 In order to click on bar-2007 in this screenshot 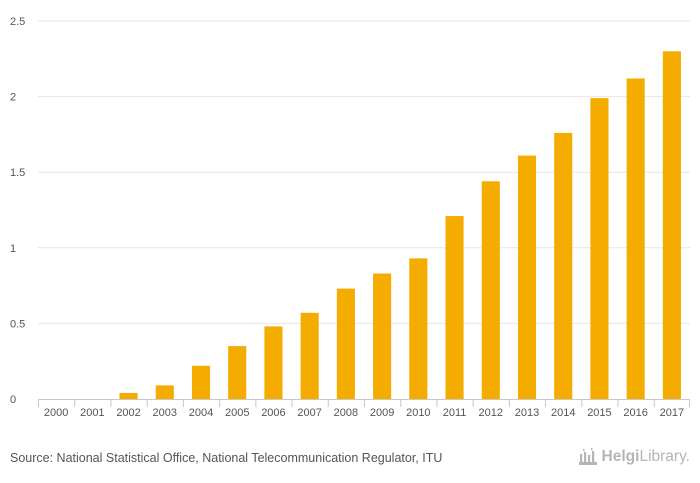, I will do `click(309, 355)`.